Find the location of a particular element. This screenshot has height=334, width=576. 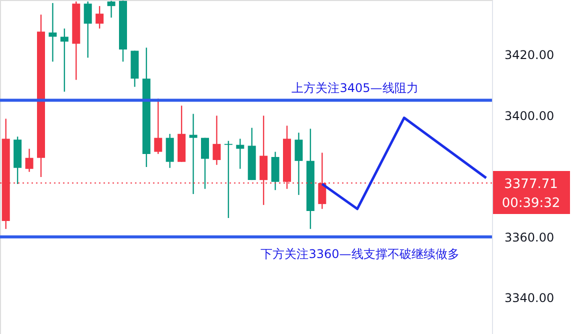

ref-line-label: 上方关注3405—线阻力 is located at coordinates (355, 88).